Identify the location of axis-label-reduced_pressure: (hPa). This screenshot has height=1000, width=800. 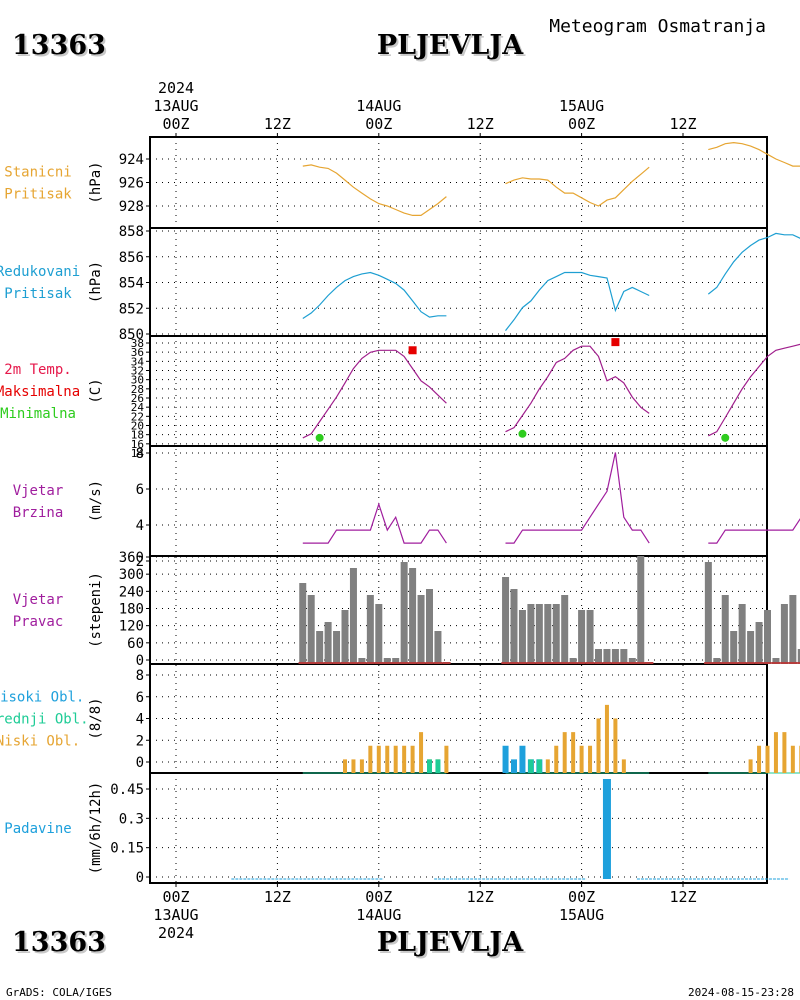
(96, 282).